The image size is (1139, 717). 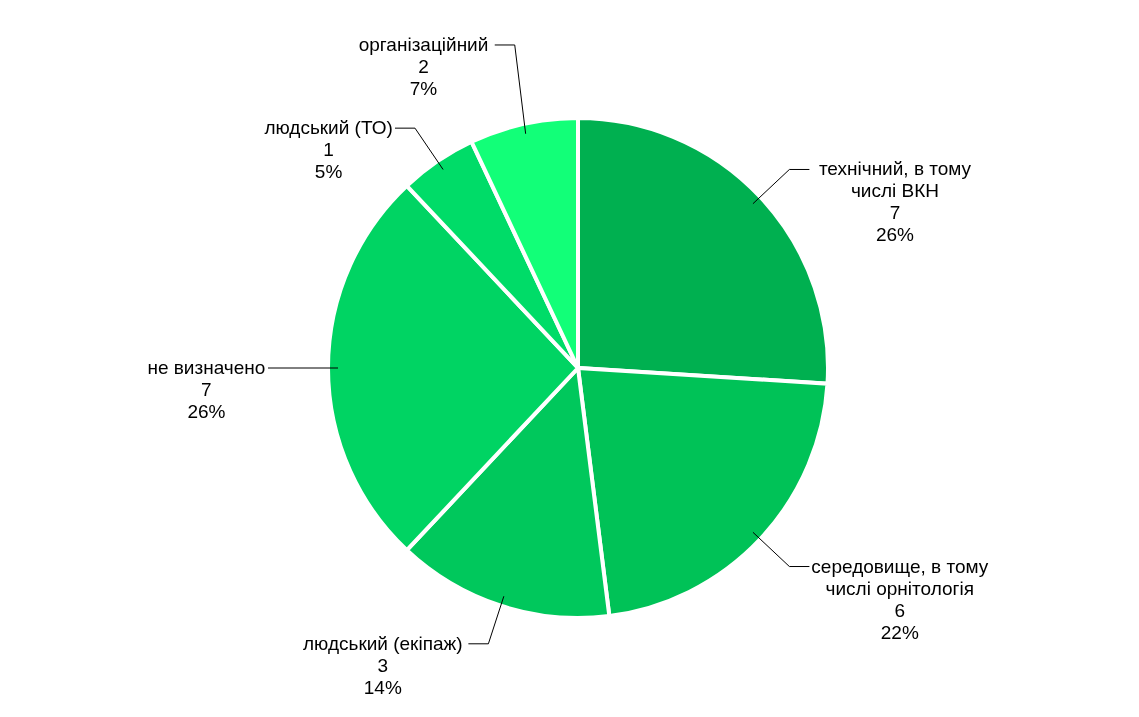 What do you see at coordinates (423, 44) in the screenshot?
I see `slice-label: організаційний` at bounding box center [423, 44].